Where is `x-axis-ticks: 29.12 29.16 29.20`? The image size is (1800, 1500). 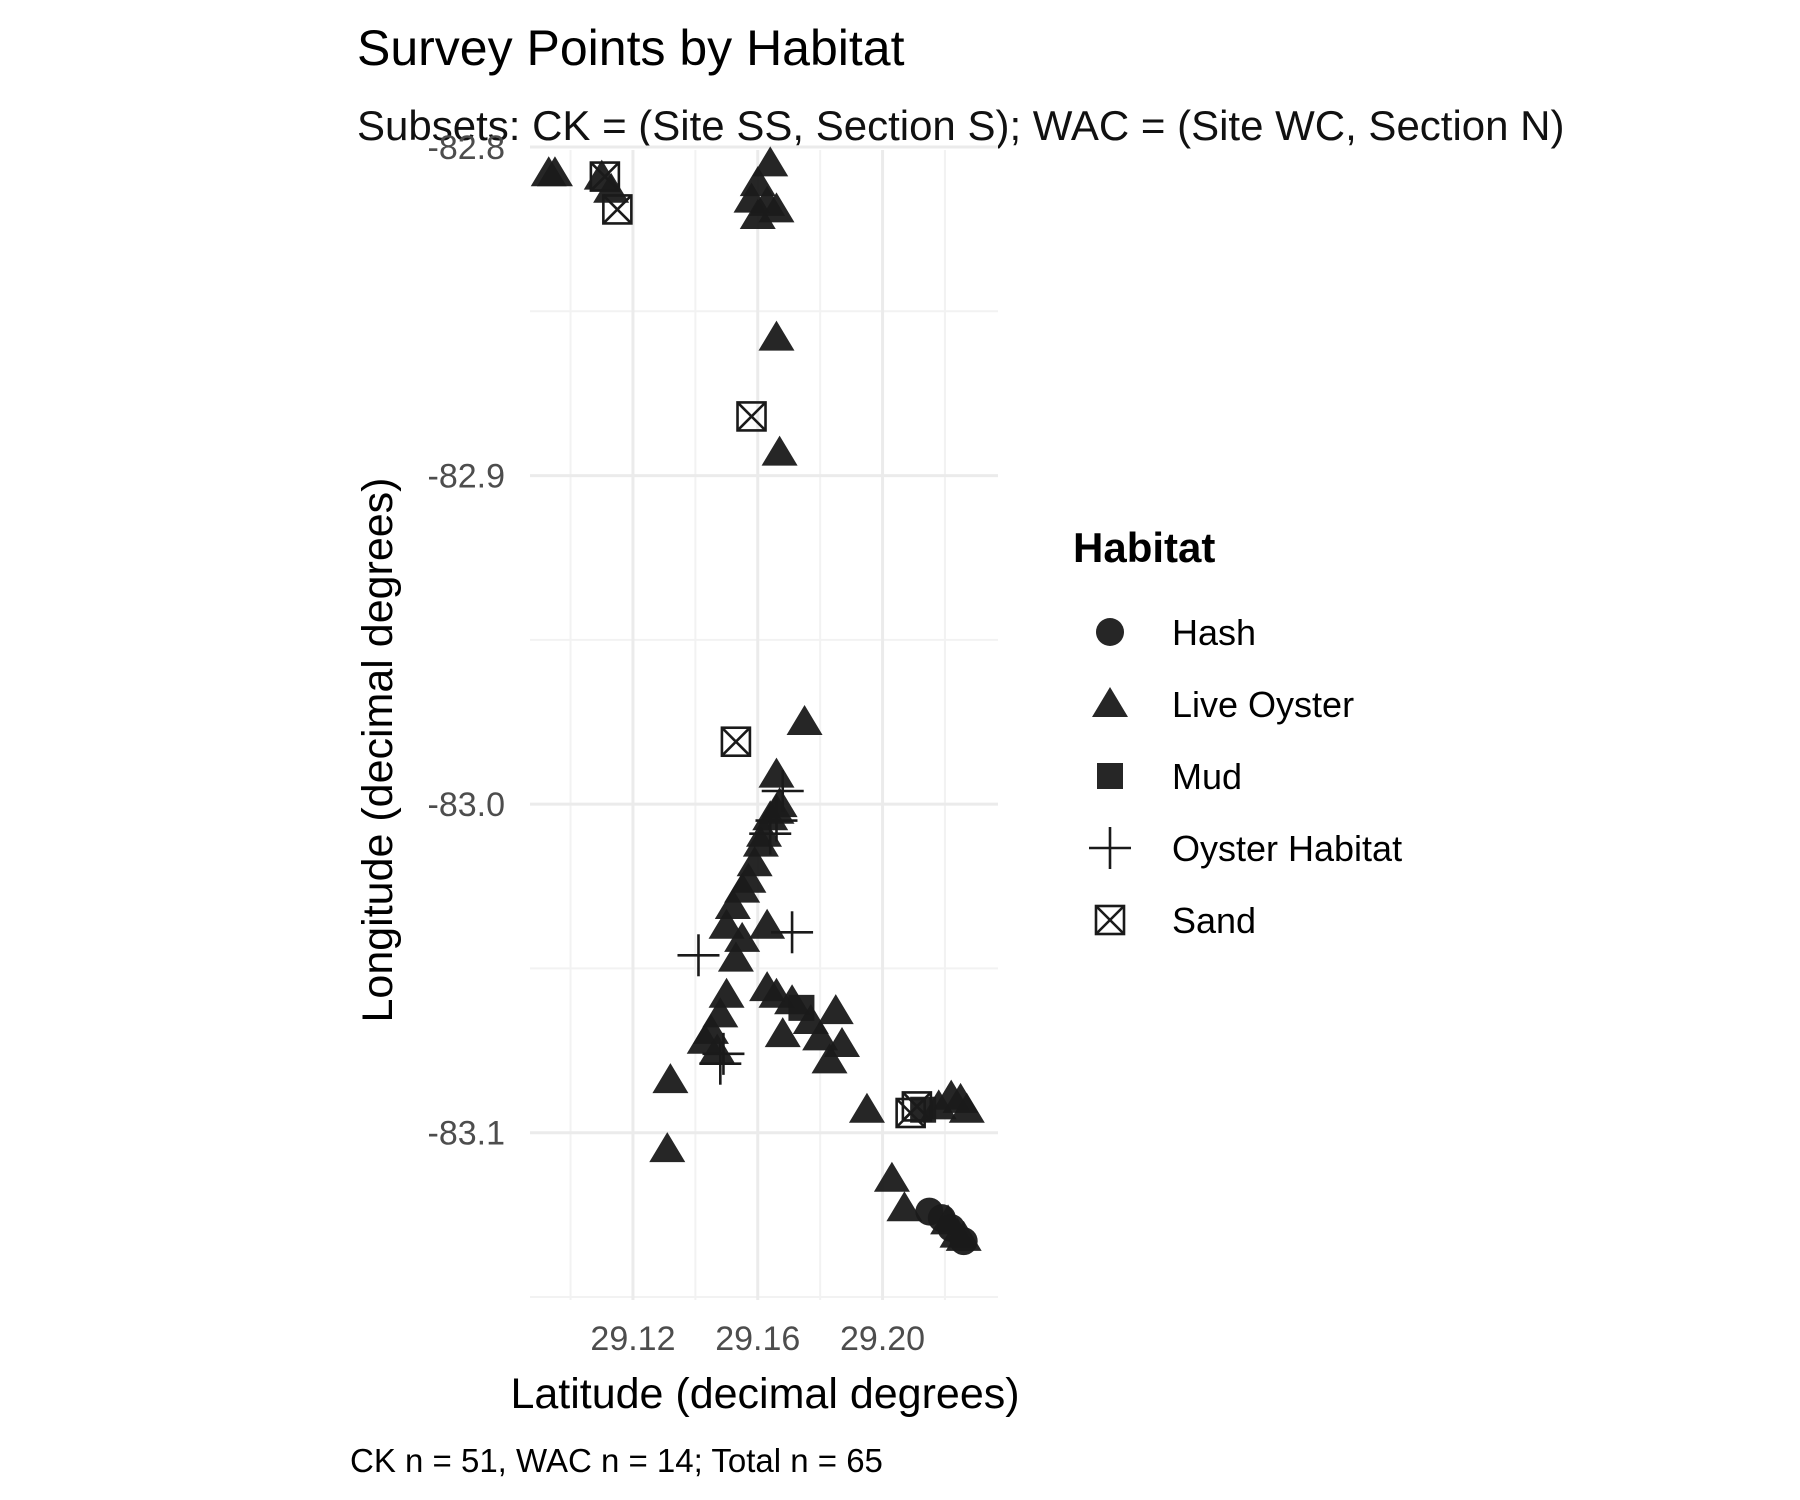 x-axis-ticks: 29.12 29.16 29.20 is located at coordinates (757, 1339).